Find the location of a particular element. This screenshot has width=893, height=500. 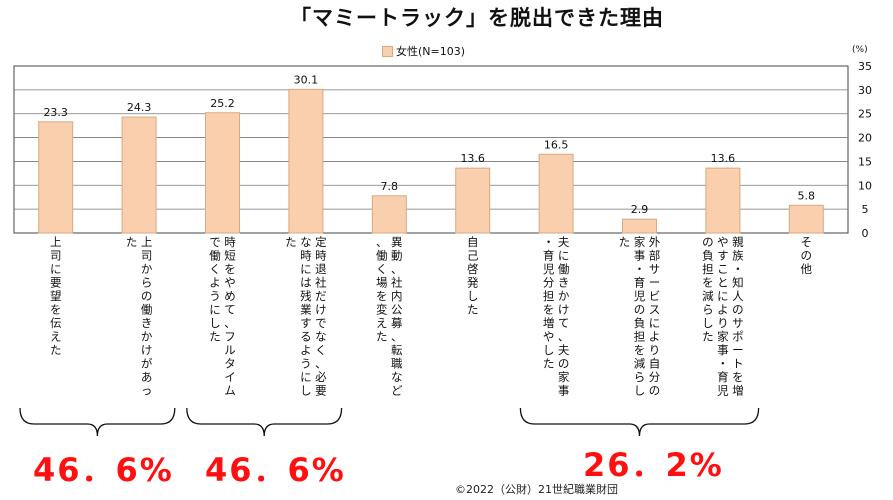

legend: 女性(N=103) is located at coordinates (423, 51).